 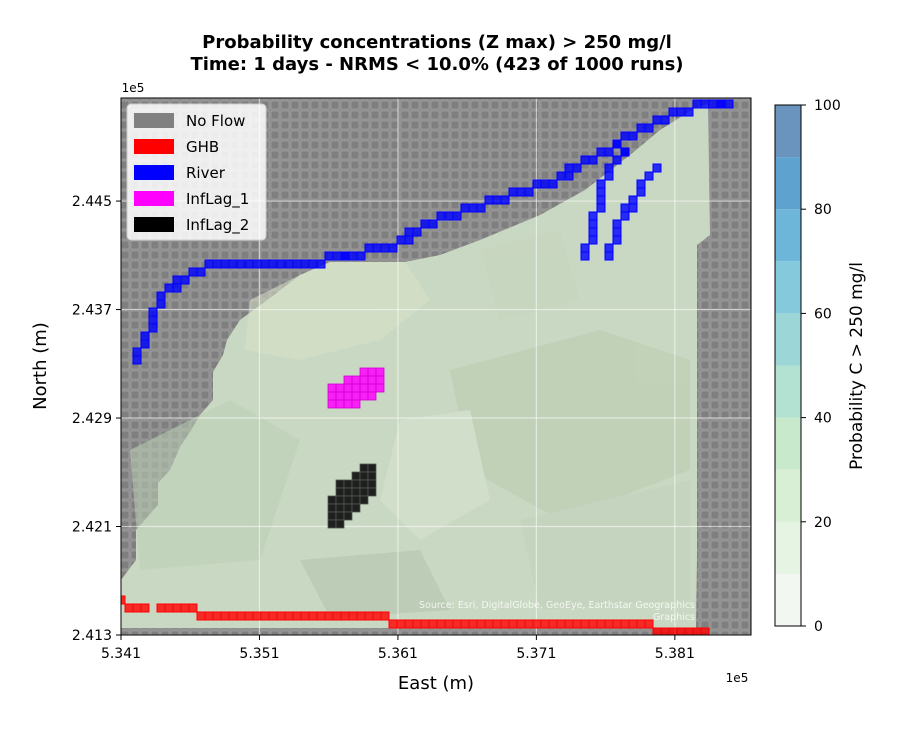 What do you see at coordinates (823, 419) in the screenshot?
I see `colorbar-tick-label: 40` at bounding box center [823, 419].